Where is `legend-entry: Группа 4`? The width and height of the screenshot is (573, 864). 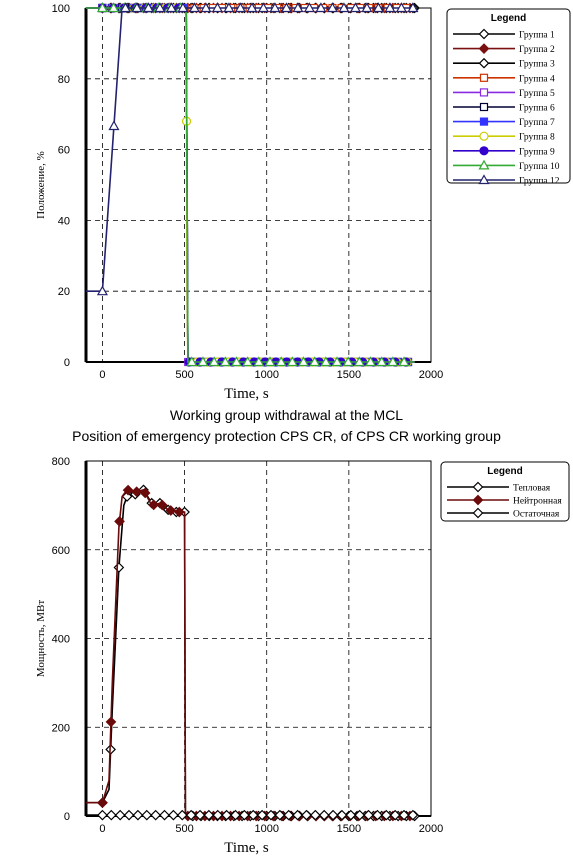 legend-entry: Группа 4 is located at coordinates (537, 79).